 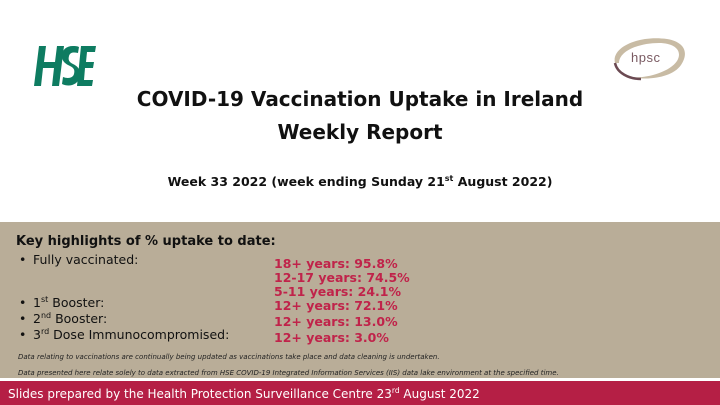 I want to click on highlight-label-fully-vaccinated: • Fully vaccinated:, so click(x=79, y=259).